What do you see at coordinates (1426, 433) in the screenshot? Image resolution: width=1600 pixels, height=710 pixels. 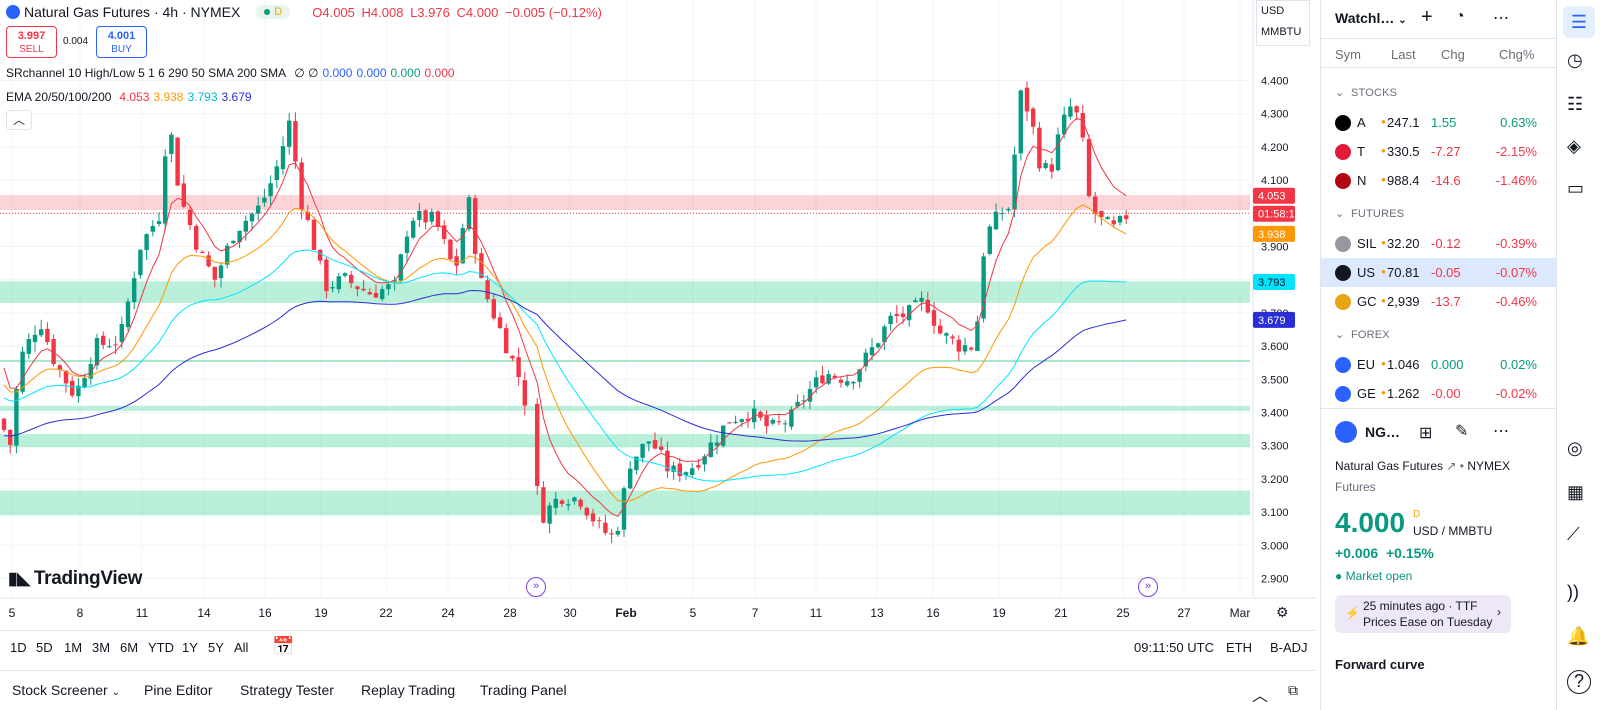 I see `layout-grid-icon: ⊞` at bounding box center [1426, 433].